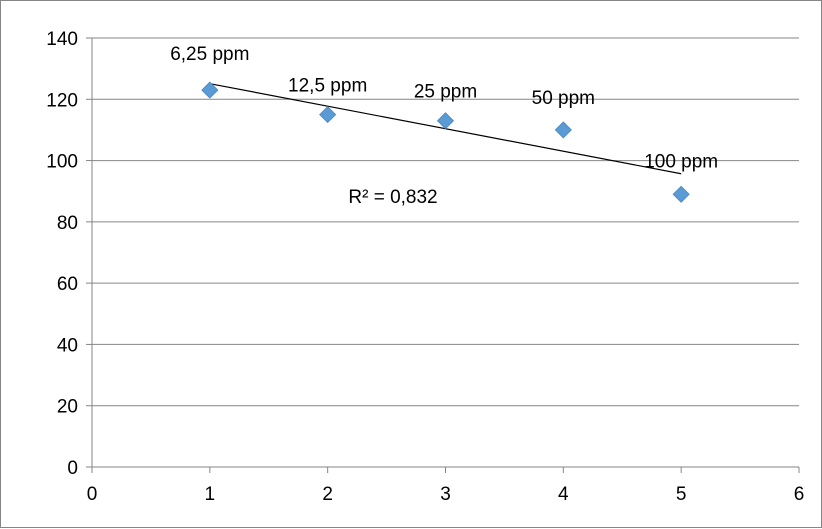  What do you see at coordinates (563, 494) in the screenshot?
I see `x-tick-label-4: 4` at bounding box center [563, 494].